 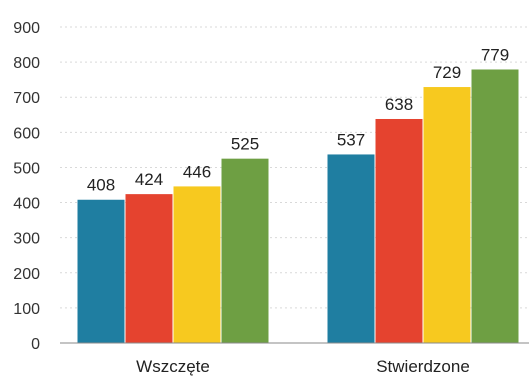 I want to click on data-label: 638, so click(x=399, y=104).